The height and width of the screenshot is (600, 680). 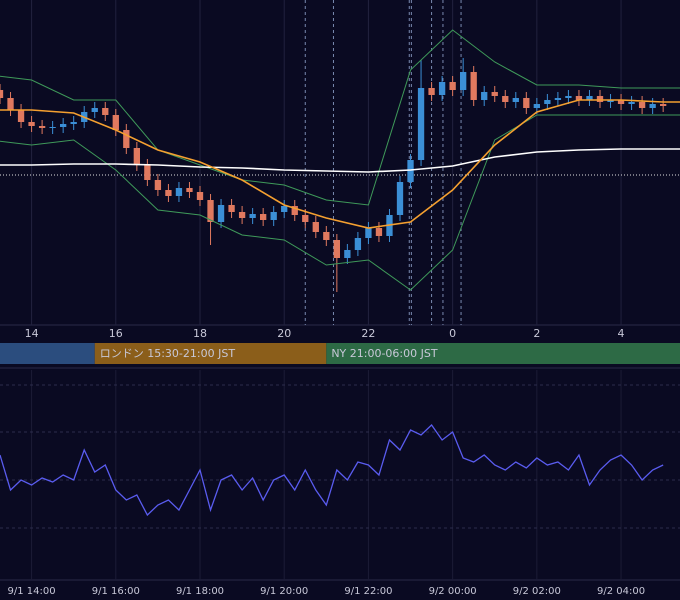 I want to click on x-tick-label: 4, so click(x=621, y=333).